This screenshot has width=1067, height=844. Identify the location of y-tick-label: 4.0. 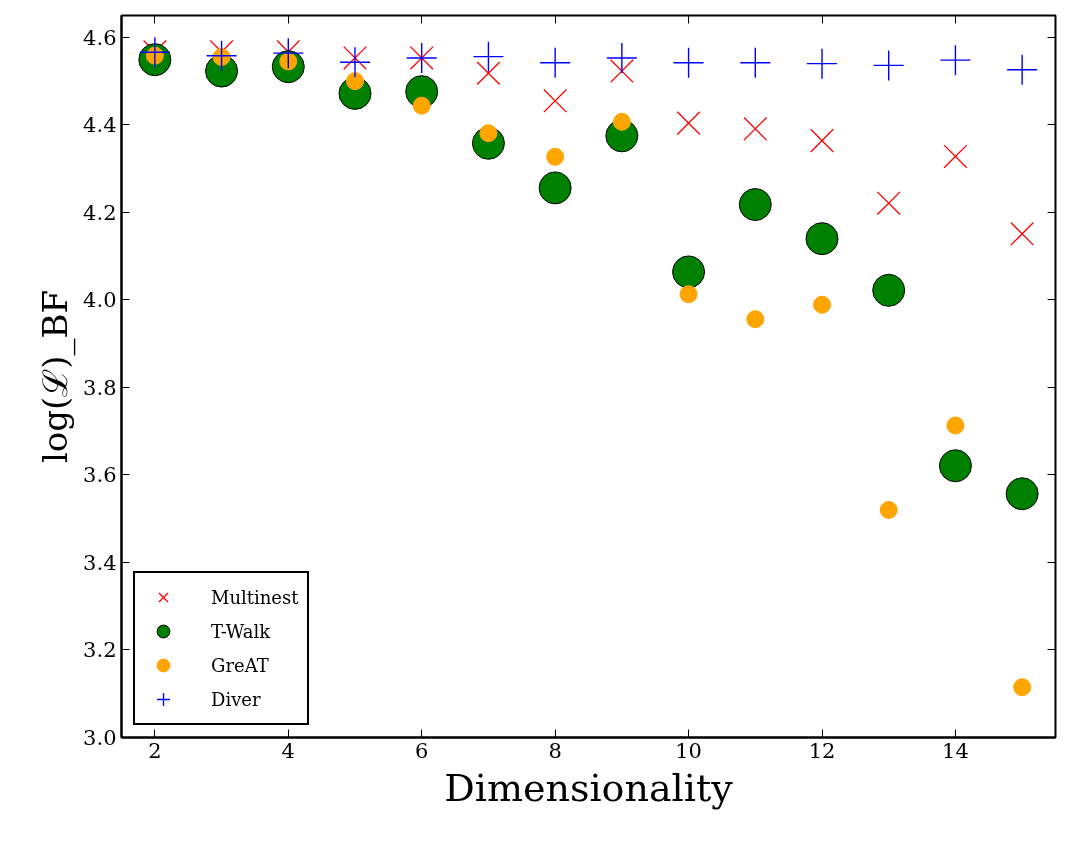
(100, 300).